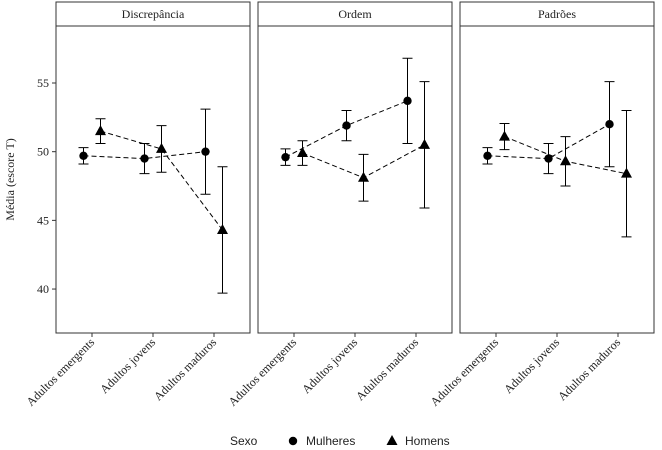  Describe the element at coordinates (43, 152) in the screenshot. I see `y-tick-label: 50` at that location.